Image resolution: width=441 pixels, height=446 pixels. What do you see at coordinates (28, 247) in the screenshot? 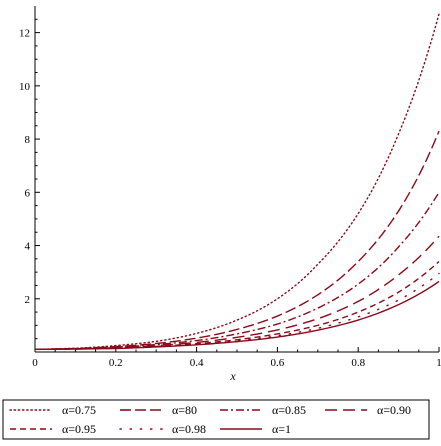
I see `y-tick-label: 4` at bounding box center [28, 247].